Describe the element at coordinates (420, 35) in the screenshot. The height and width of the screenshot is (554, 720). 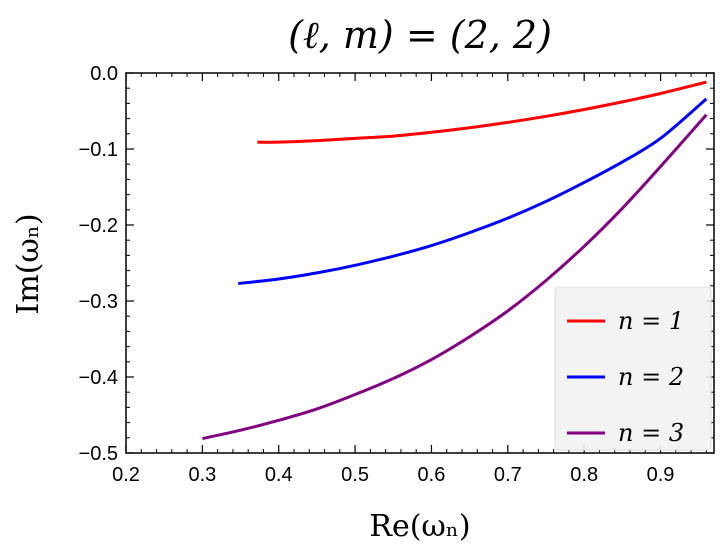
I see `chart-title: (ℓ, m) = (2, 2)` at that location.